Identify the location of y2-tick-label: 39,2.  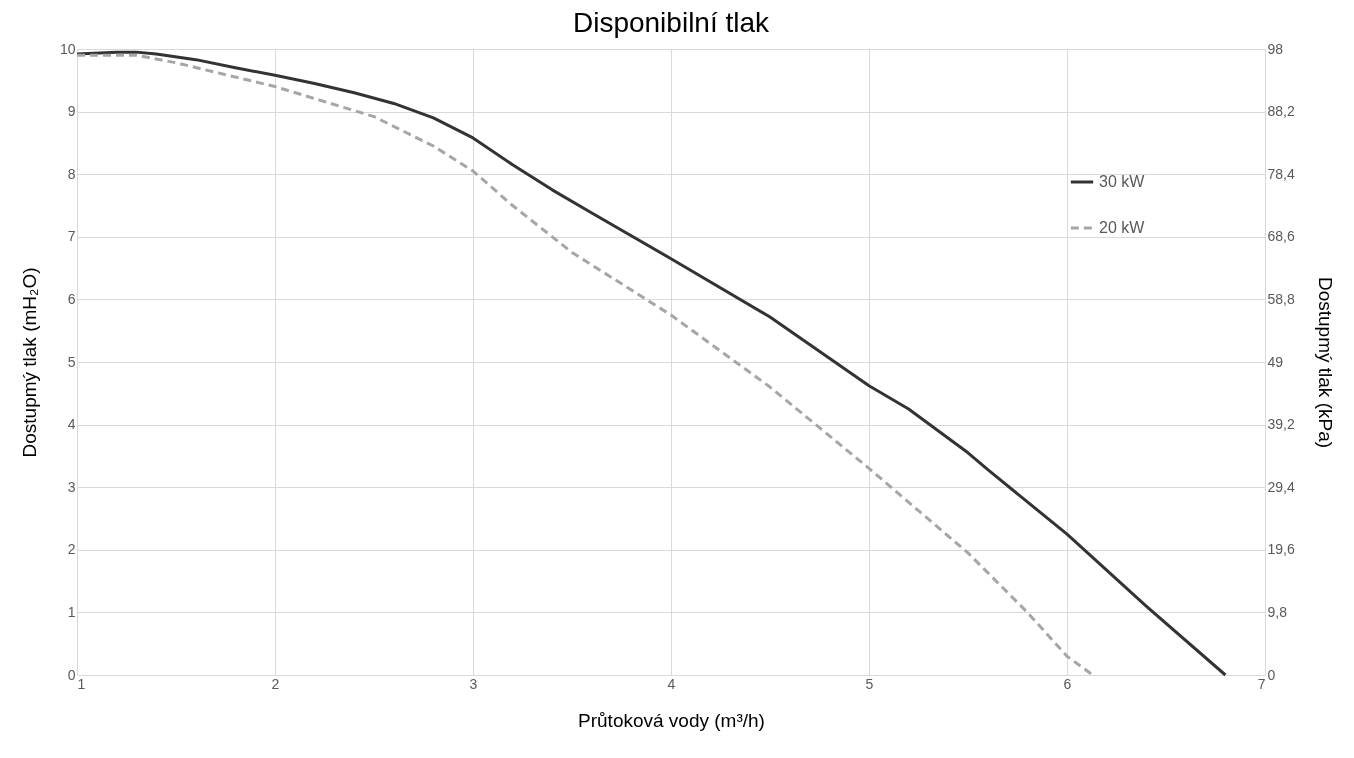
(1281, 424).